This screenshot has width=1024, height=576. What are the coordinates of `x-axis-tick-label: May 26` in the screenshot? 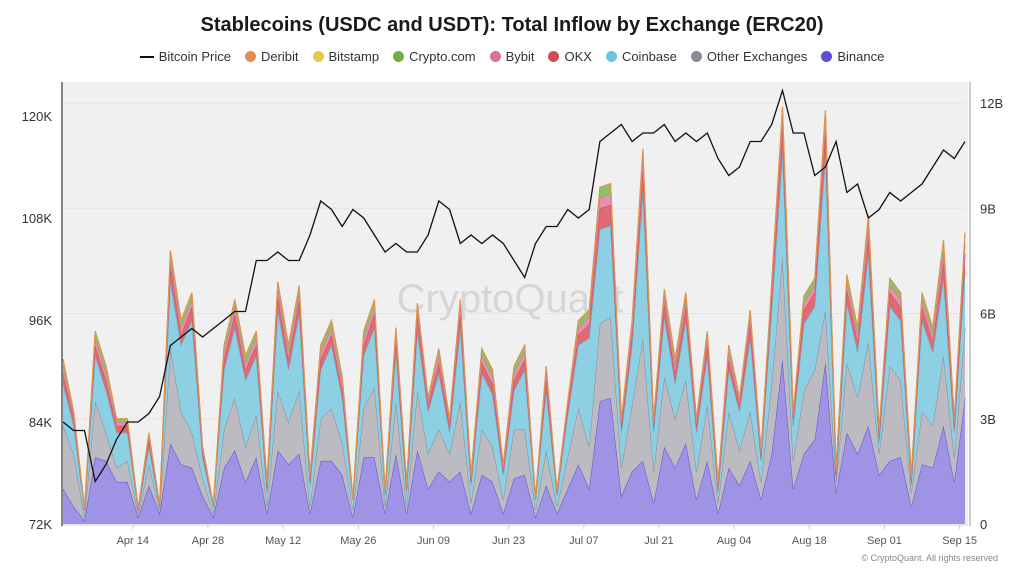 It's located at (358, 541).